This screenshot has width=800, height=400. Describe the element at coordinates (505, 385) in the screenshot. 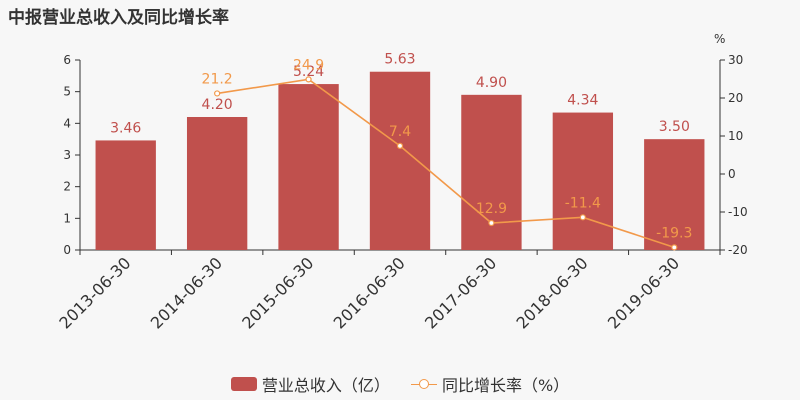

I see `legend-label-growth: 同比增长率（%）` at that location.